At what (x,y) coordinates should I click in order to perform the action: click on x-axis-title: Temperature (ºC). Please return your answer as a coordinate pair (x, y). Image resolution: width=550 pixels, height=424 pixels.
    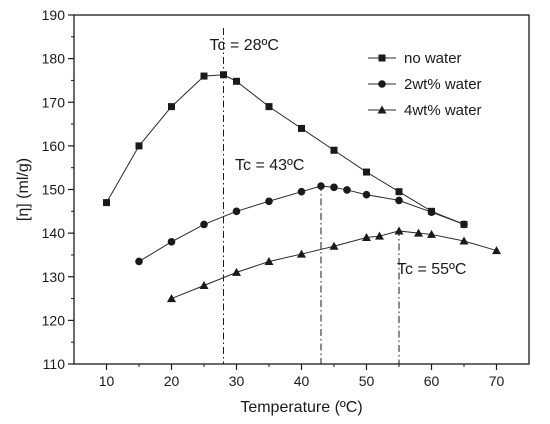
    Looking at the image, I should click on (301, 407).